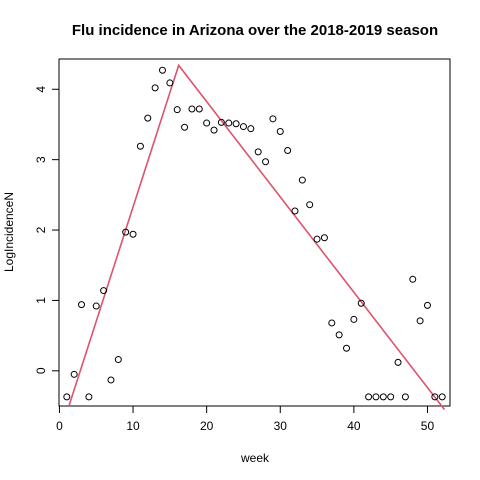 Image resolution: width=480 pixels, height=480 pixels. What do you see at coordinates (428, 426) in the screenshot?
I see `x-tick-label: 50` at bounding box center [428, 426].